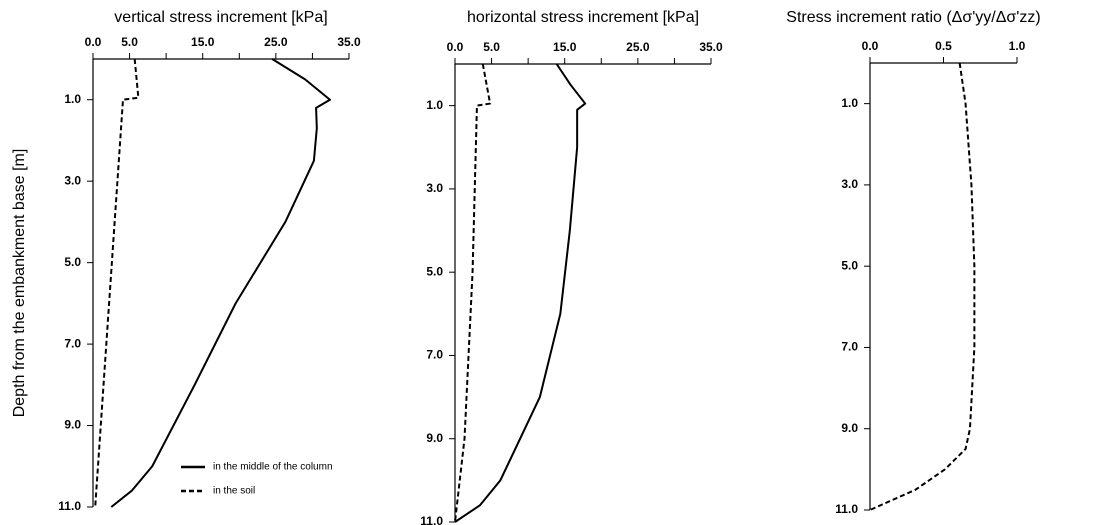 This screenshot has height=525, width=1102. What do you see at coordinates (1017, 46) in the screenshot?
I see `x-tick-label: 1.0` at bounding box center [1017, 46].